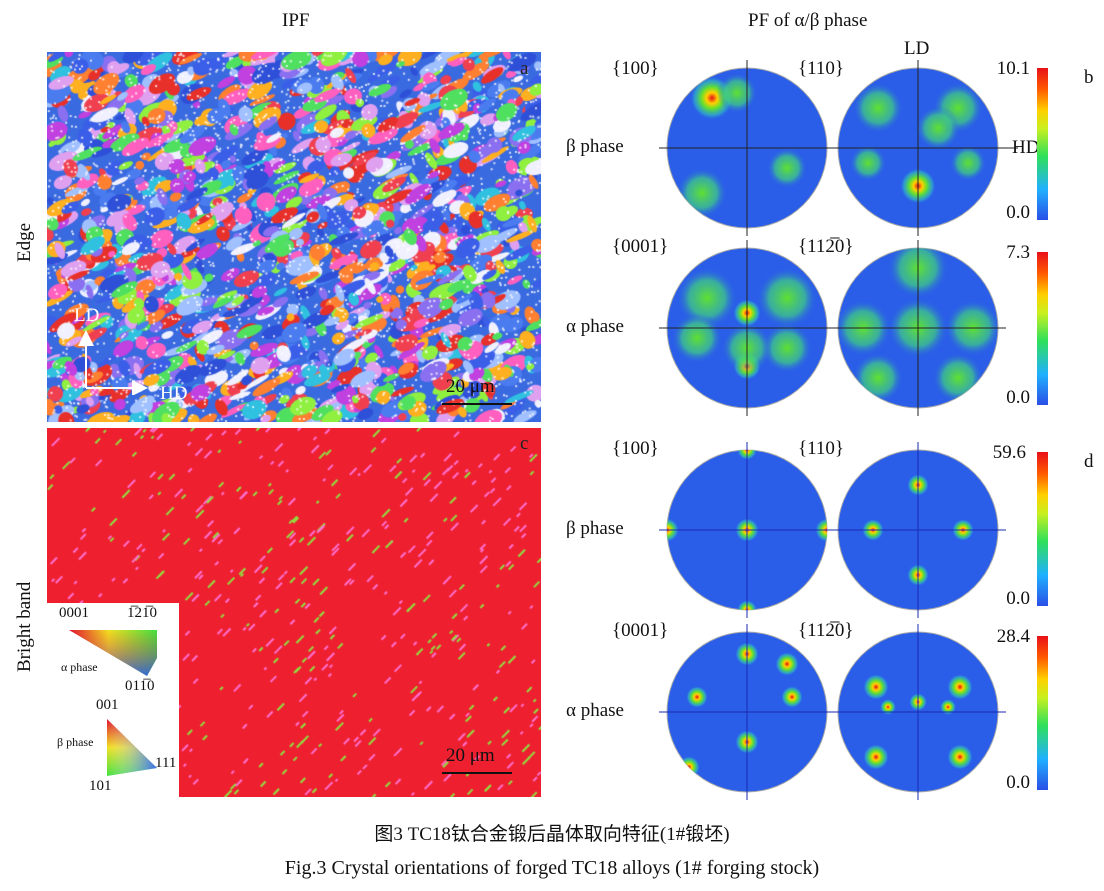 The height and width of the screenshot is (891, 1104). I want to click on hd-label: HD, so click(1026, 147).